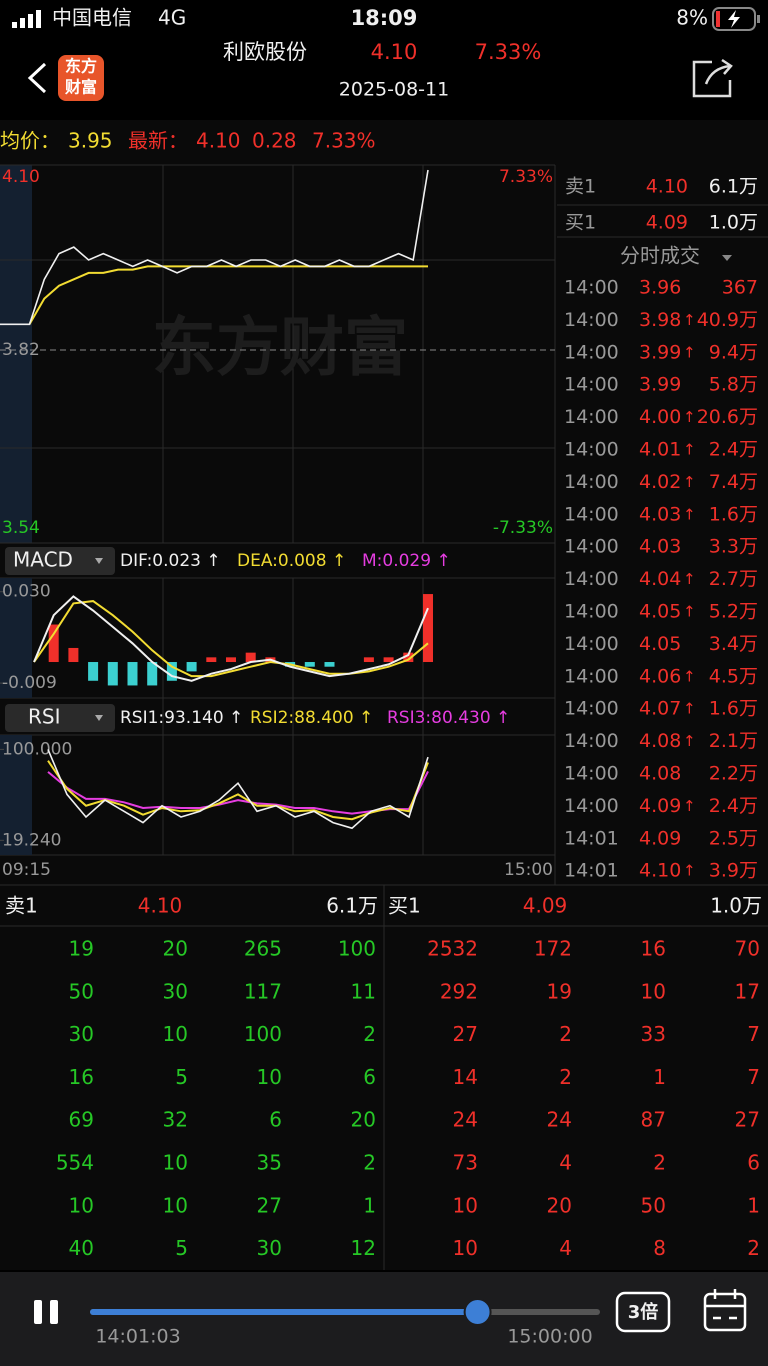 The width and height of the screenshot is (768, 1366). What do you see at coordinates (81, 1077) in the screenshot?
I see `sell-lot: 16` at bounding box center [81, 1077].